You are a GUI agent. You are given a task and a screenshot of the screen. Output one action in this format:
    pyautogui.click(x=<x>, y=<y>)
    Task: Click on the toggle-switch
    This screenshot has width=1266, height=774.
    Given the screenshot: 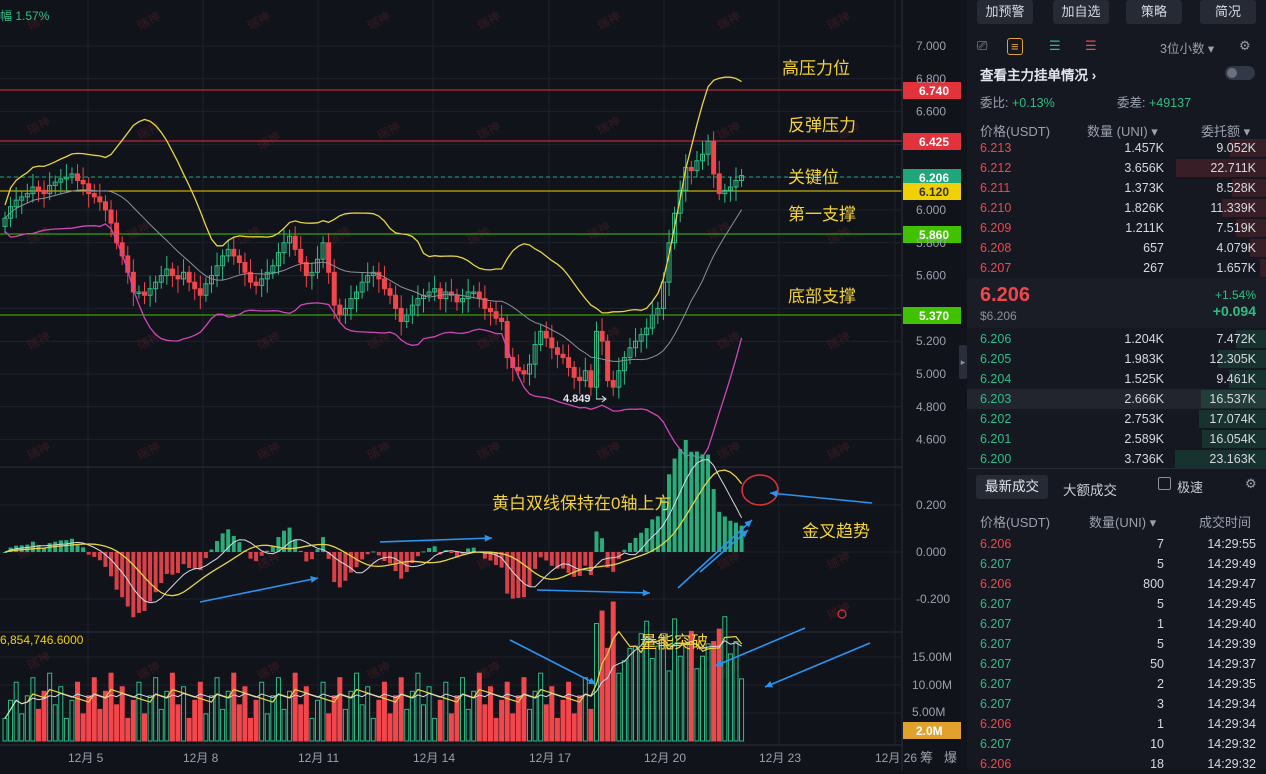 What is the action you would take?
    pyautogui.click(x=1240, y=73)
    